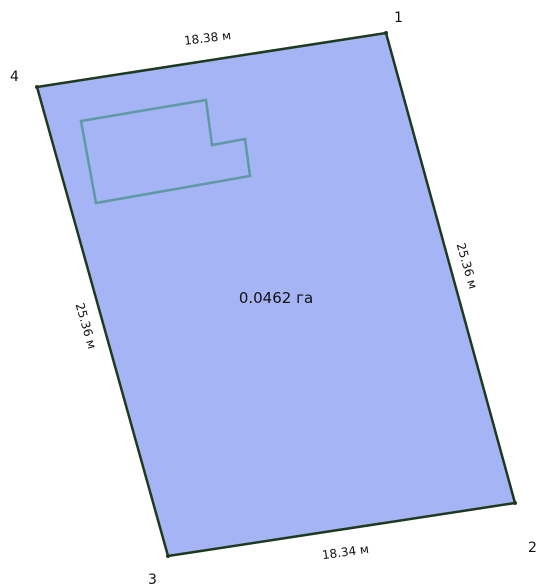 The width and height of the screenshot is (538, 588). I want to click on vertex-label-4: 4, so click(14, 77).